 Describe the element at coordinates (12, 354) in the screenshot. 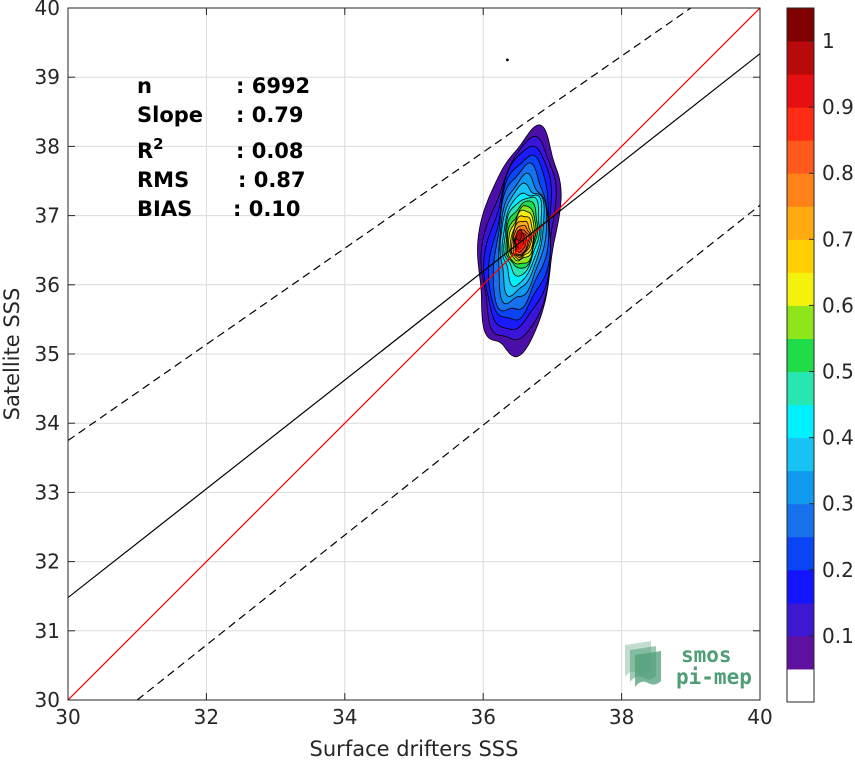

I see `y-axis-label: Satellite SSS` at that location.